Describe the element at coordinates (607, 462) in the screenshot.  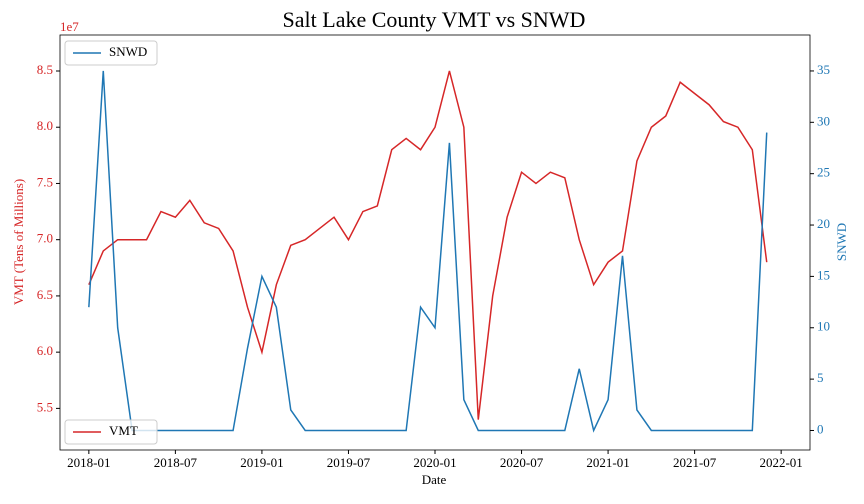
I see `x-tick-label: 2021-01` at that location.